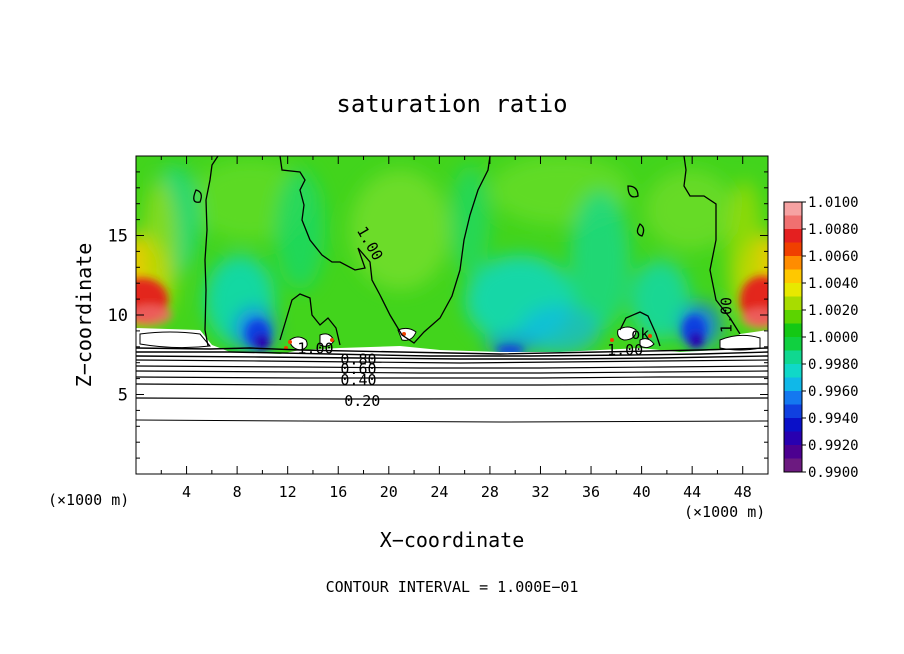  I want to click on lower-contours, so click(452, 385).